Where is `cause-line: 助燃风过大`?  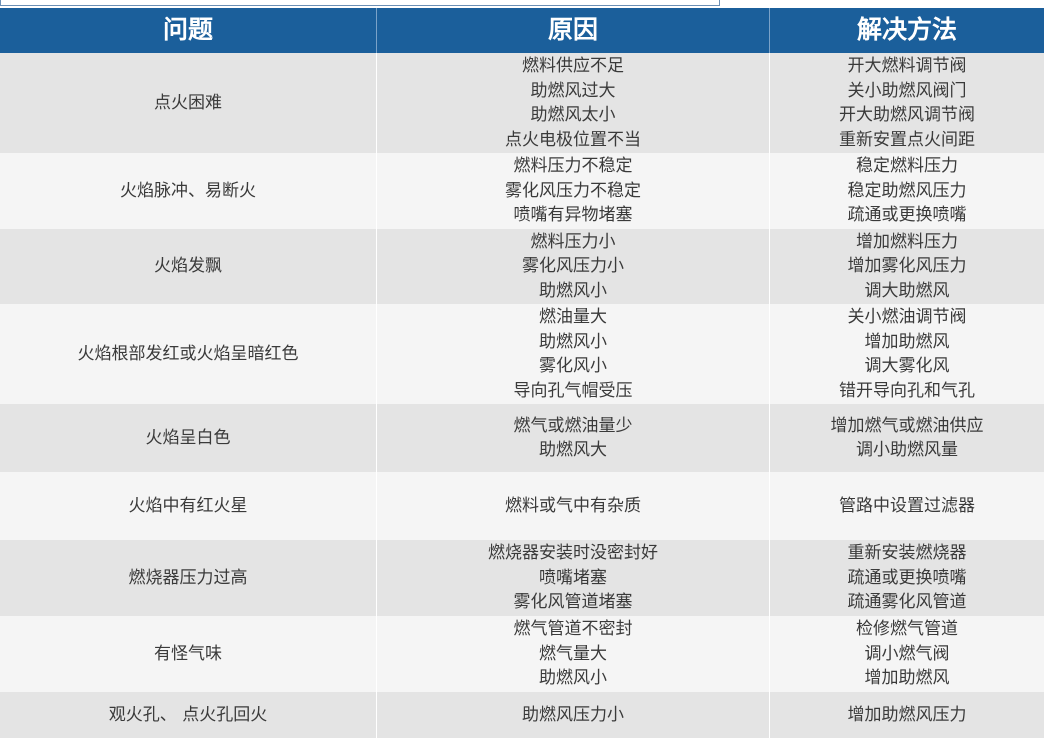
cause-line: 助燃风过大 is located at coordinates (573, 90).